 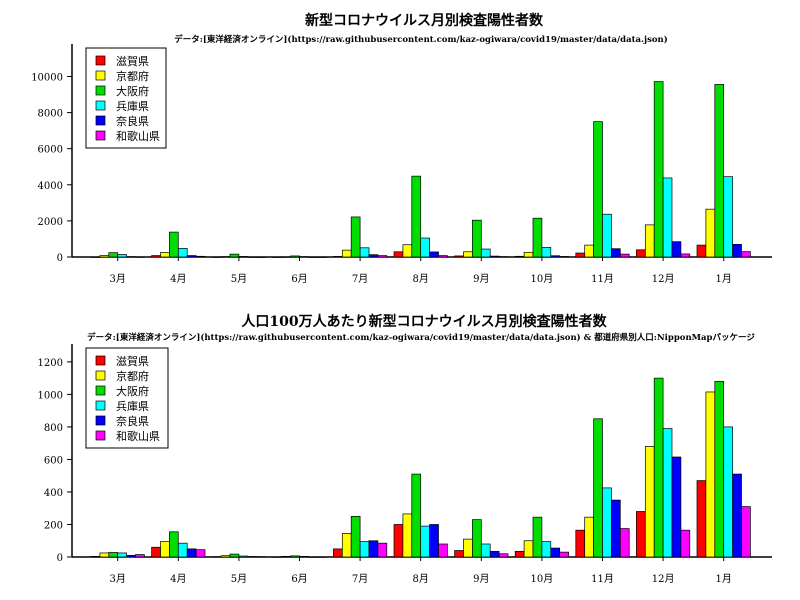 I want to click on x-tick-label: 4月, so click(x=178, y=279).